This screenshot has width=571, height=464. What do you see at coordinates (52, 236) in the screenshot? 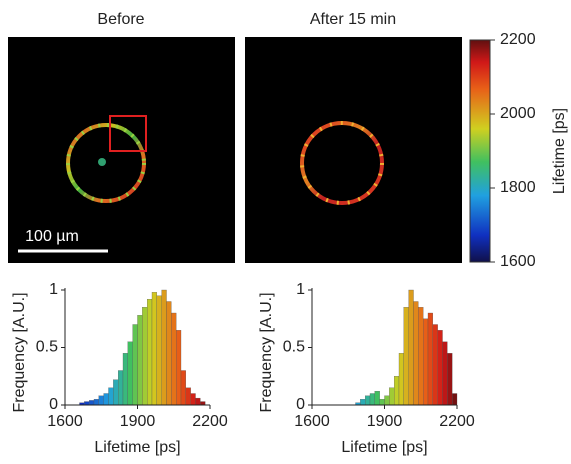
I see `scale-bar-label: 100 µm` at bounding box center [52, 236].